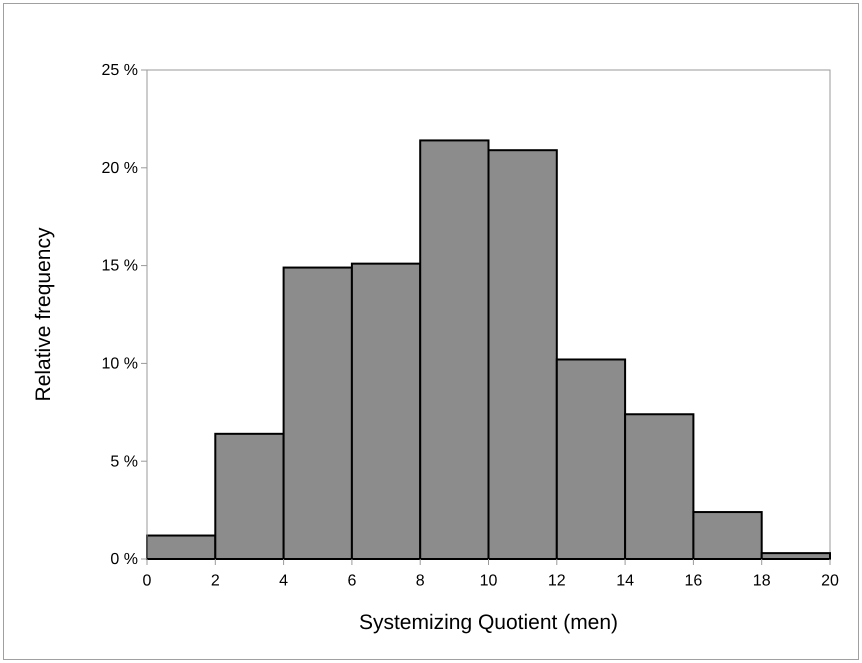  Describe the element at coordinates (283, 581) in the screenshot. I see `x-tick-label: 4` at that location.